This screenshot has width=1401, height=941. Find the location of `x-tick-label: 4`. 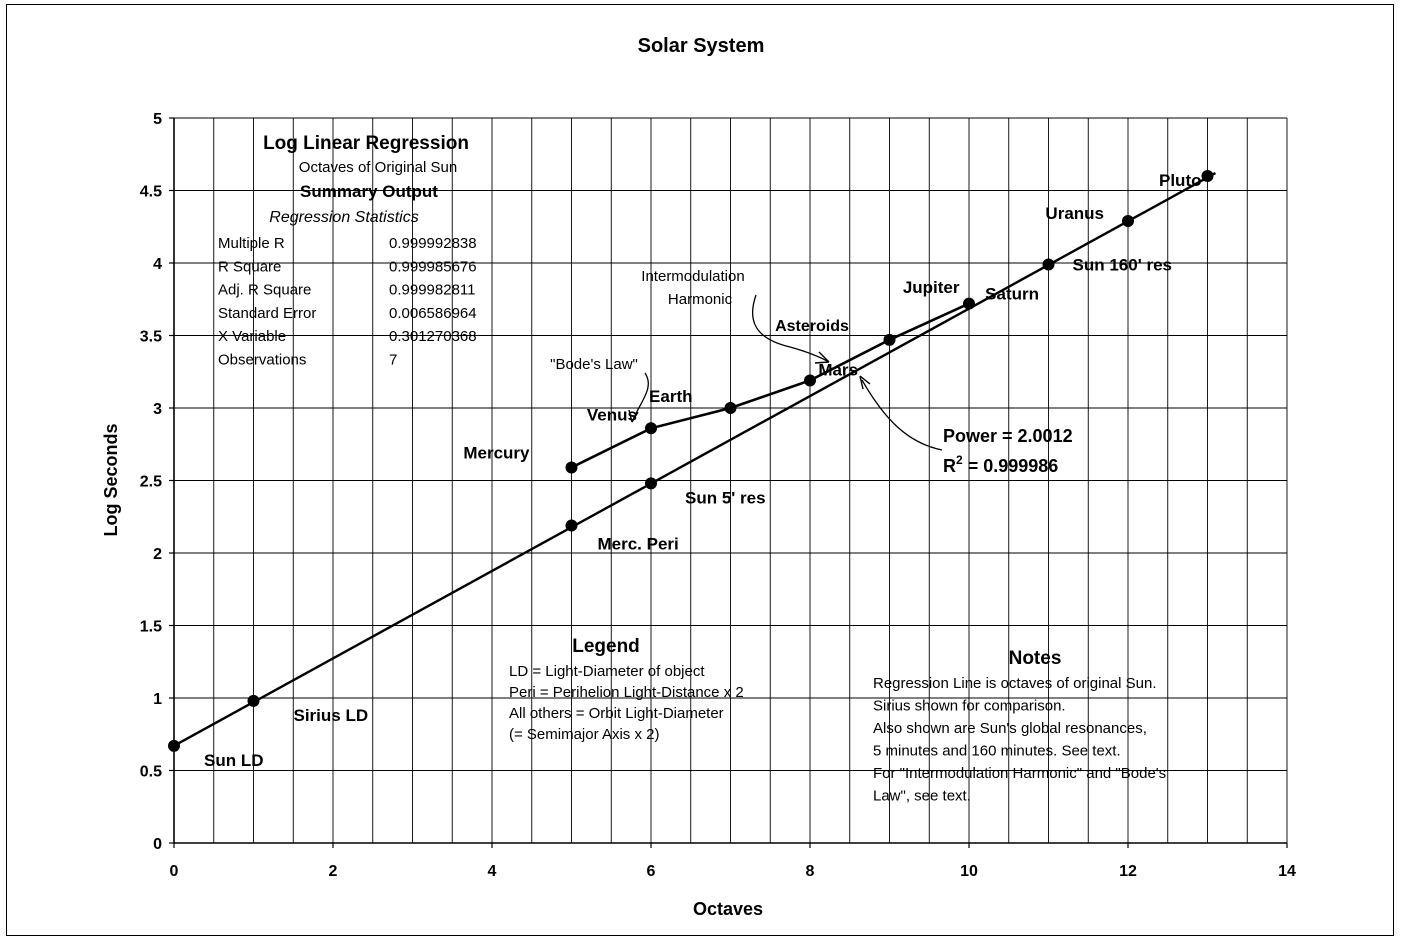

x-tick-label: 4 is located at coordinates (492, 871).